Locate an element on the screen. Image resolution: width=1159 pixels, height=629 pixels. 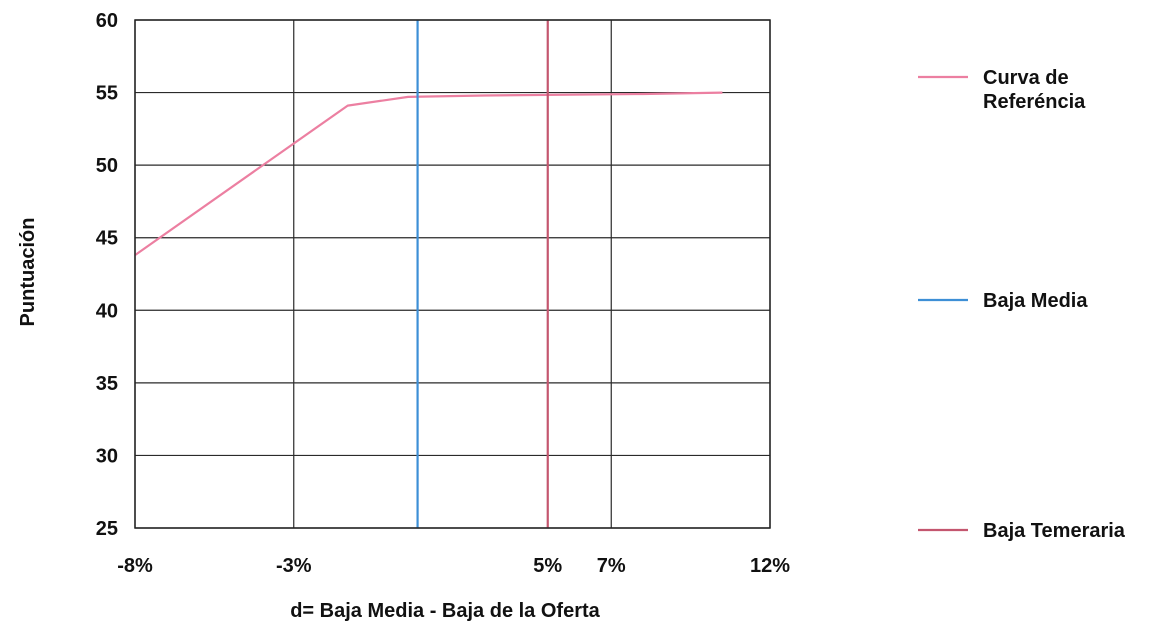
y-tick-label: 60 is located at coordinates (107, 21).